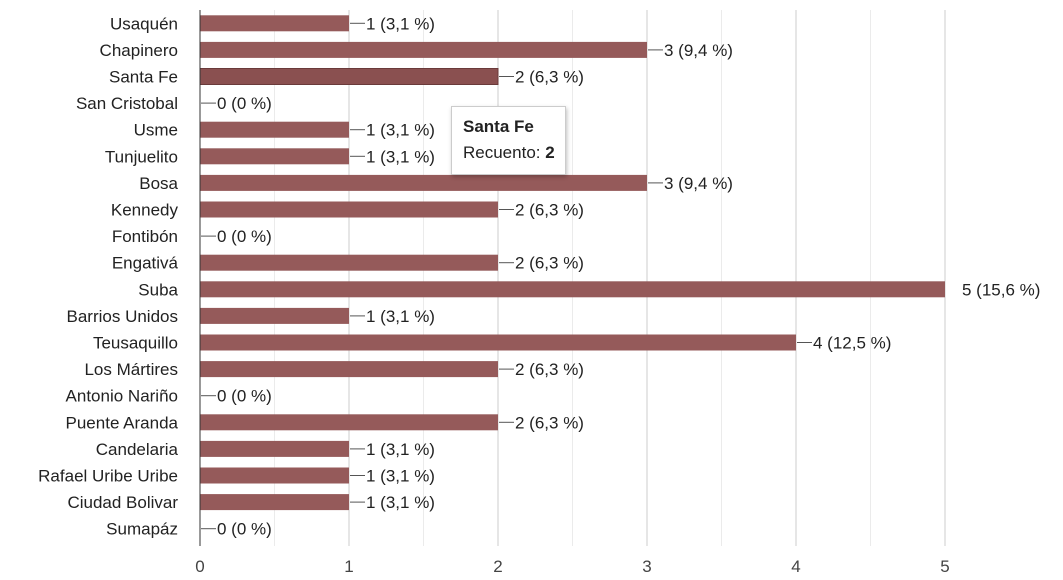  What do you see at coordinates (852, 343) in the screenshot?
I see `value-label: 4 (12,5 %)` at bounding box center [852, 343].